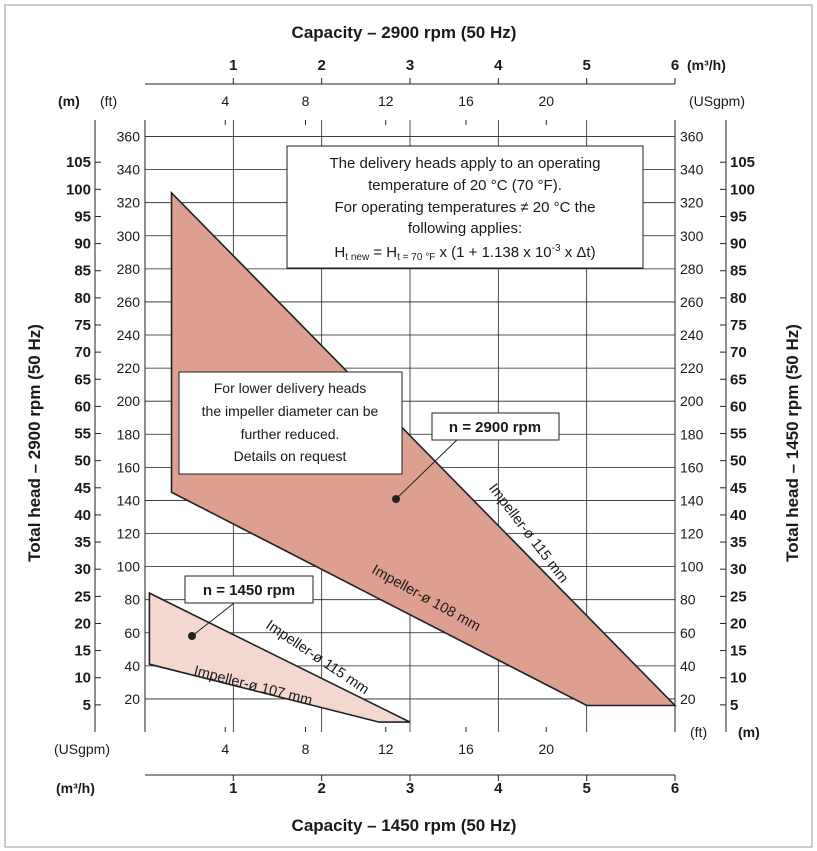 This screenshot has height=851, width=817. Describe the element at coordinates (75, 788) in the screenshot. I see `unit-m3h-bottom: (m³/h)` at that location.